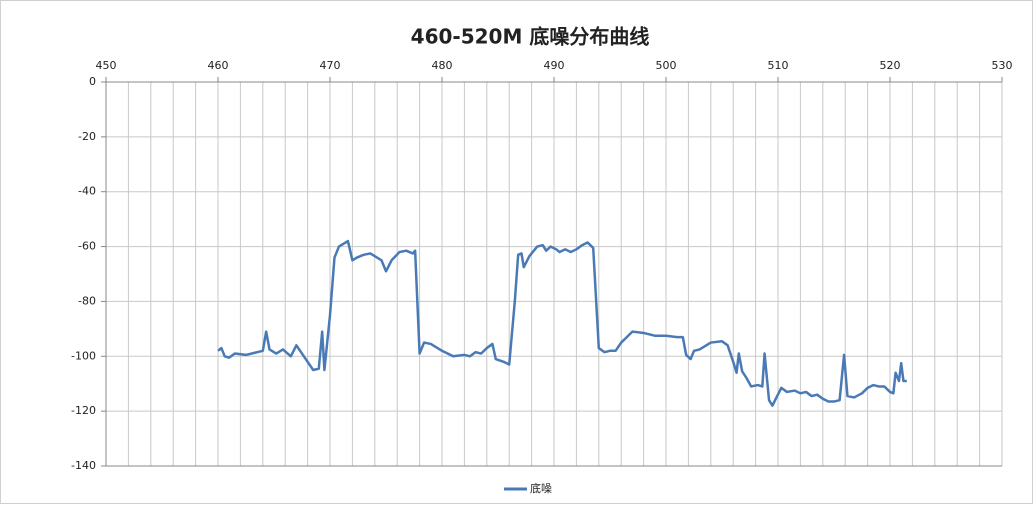 This screenshot has height=508, width=1033. What do you see at coordinates (87, 191) in the screenshot?
I see `y-tick-label: -40` at bounding box center [87, 191].